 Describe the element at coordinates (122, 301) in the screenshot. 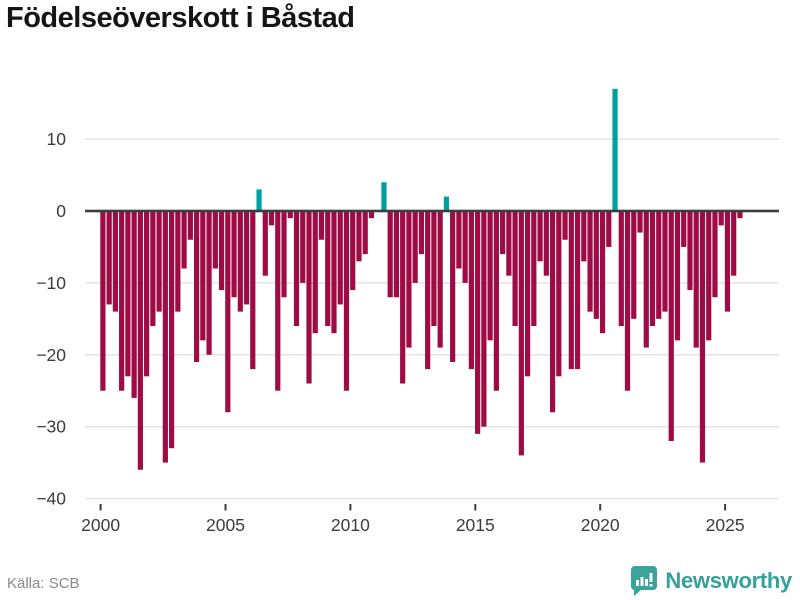

I see `bar-2000Q4` at that location.